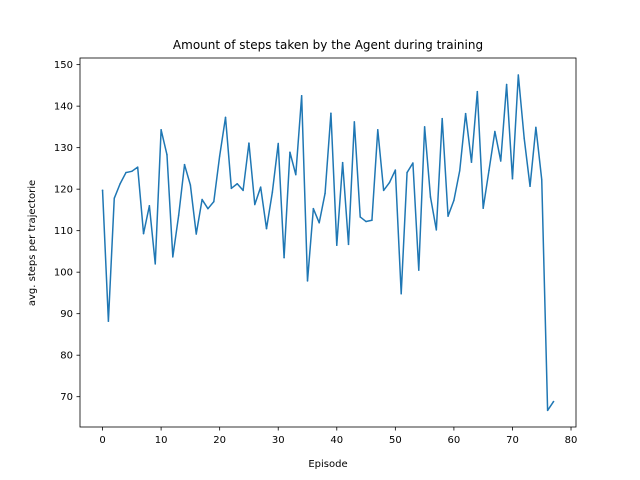 The image size is (640, 480). What do you see at coordinates (454, 440) in the screenshot?
I see `x-tick-label: 60` at bounding box center [454, 440].